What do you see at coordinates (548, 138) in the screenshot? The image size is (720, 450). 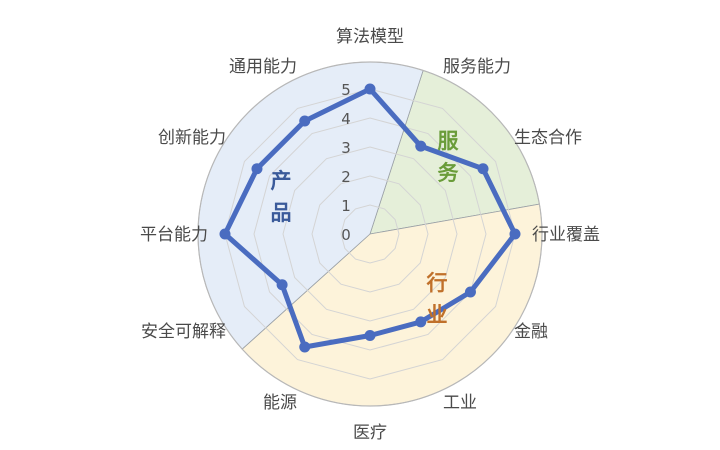 I see `axis-label-2: 生态合作` at bounding box center [548, 138].